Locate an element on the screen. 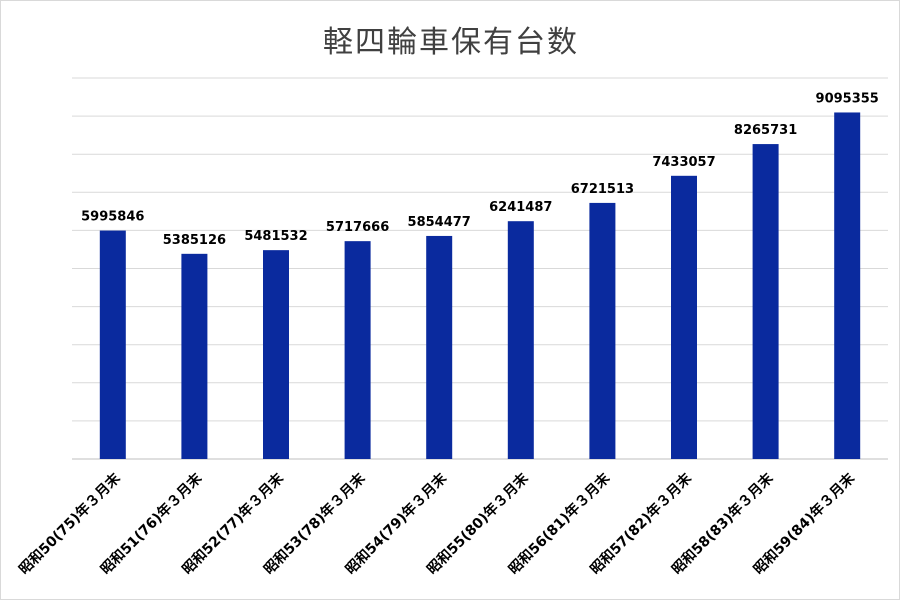 Image resolution: width=900 pixels, height=600 pixels. chart-title: 軽四輪車保有台数 is located at coordinates (451, 42).